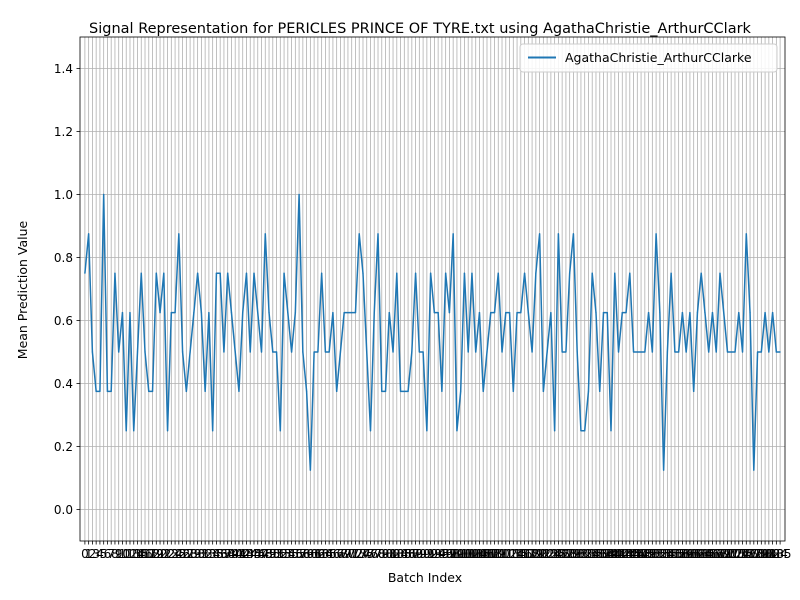  What do you see at coordinates (238, 554) in the screenshot?
I see `x-tick-label: 41` at bounding box center [238, 554].